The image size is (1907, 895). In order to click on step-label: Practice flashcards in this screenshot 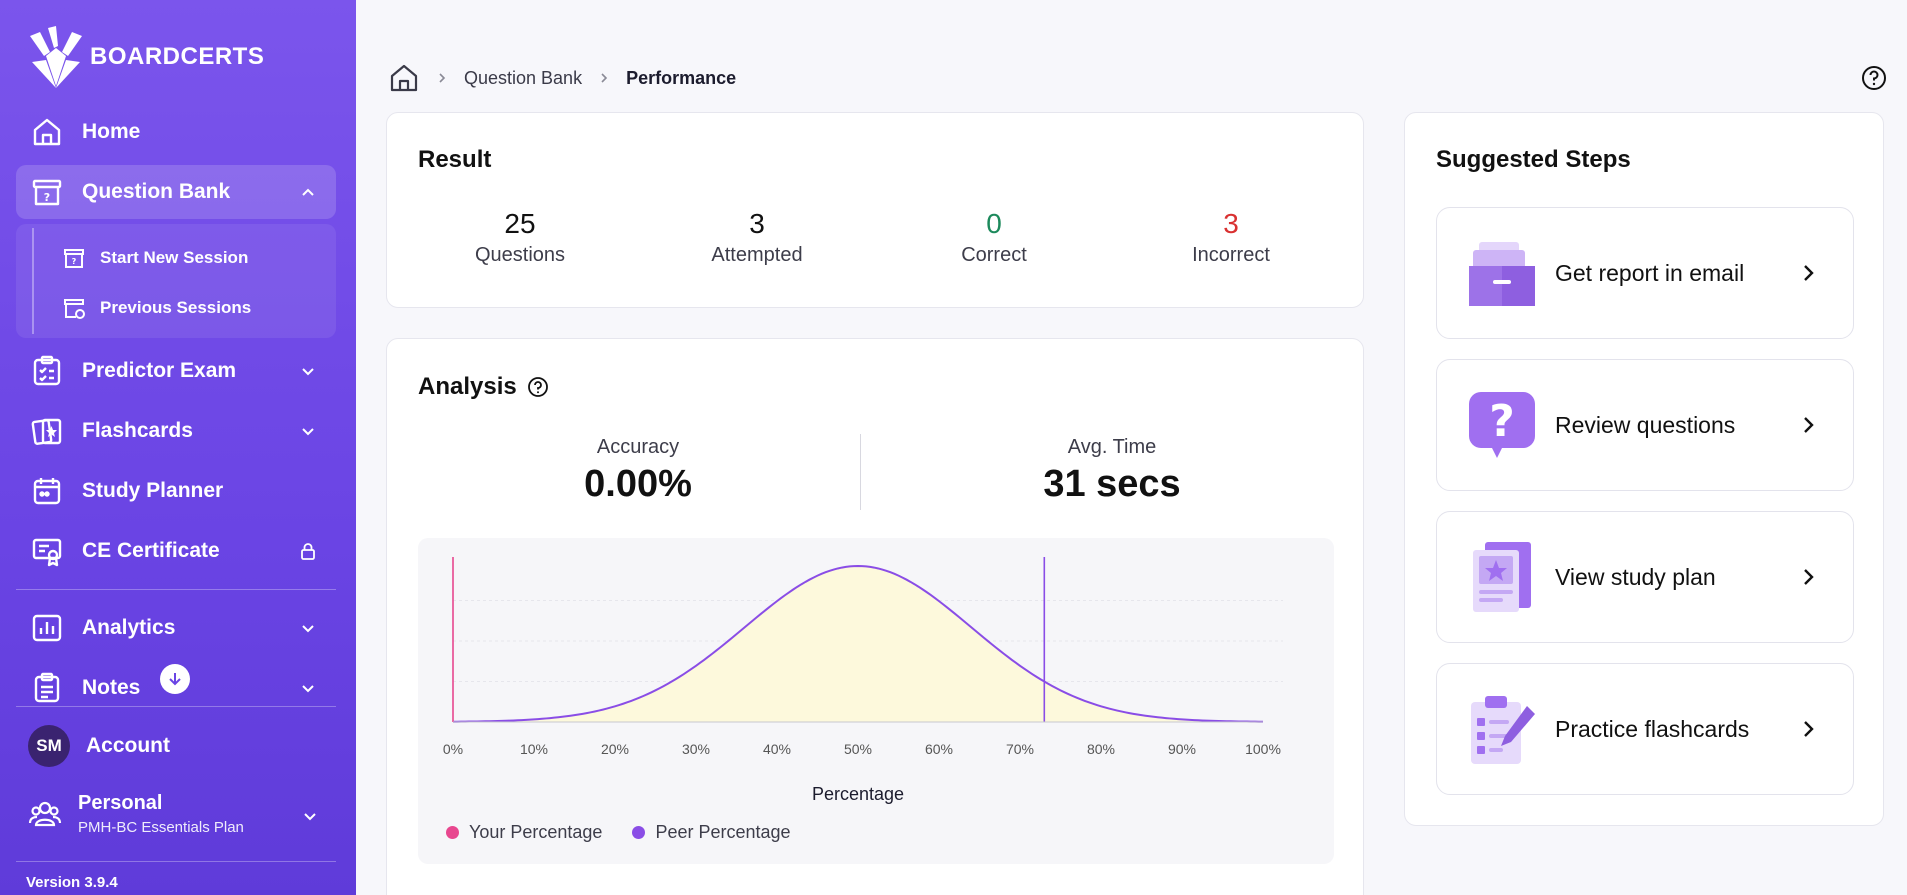, I will do `click(1652, 728)`.